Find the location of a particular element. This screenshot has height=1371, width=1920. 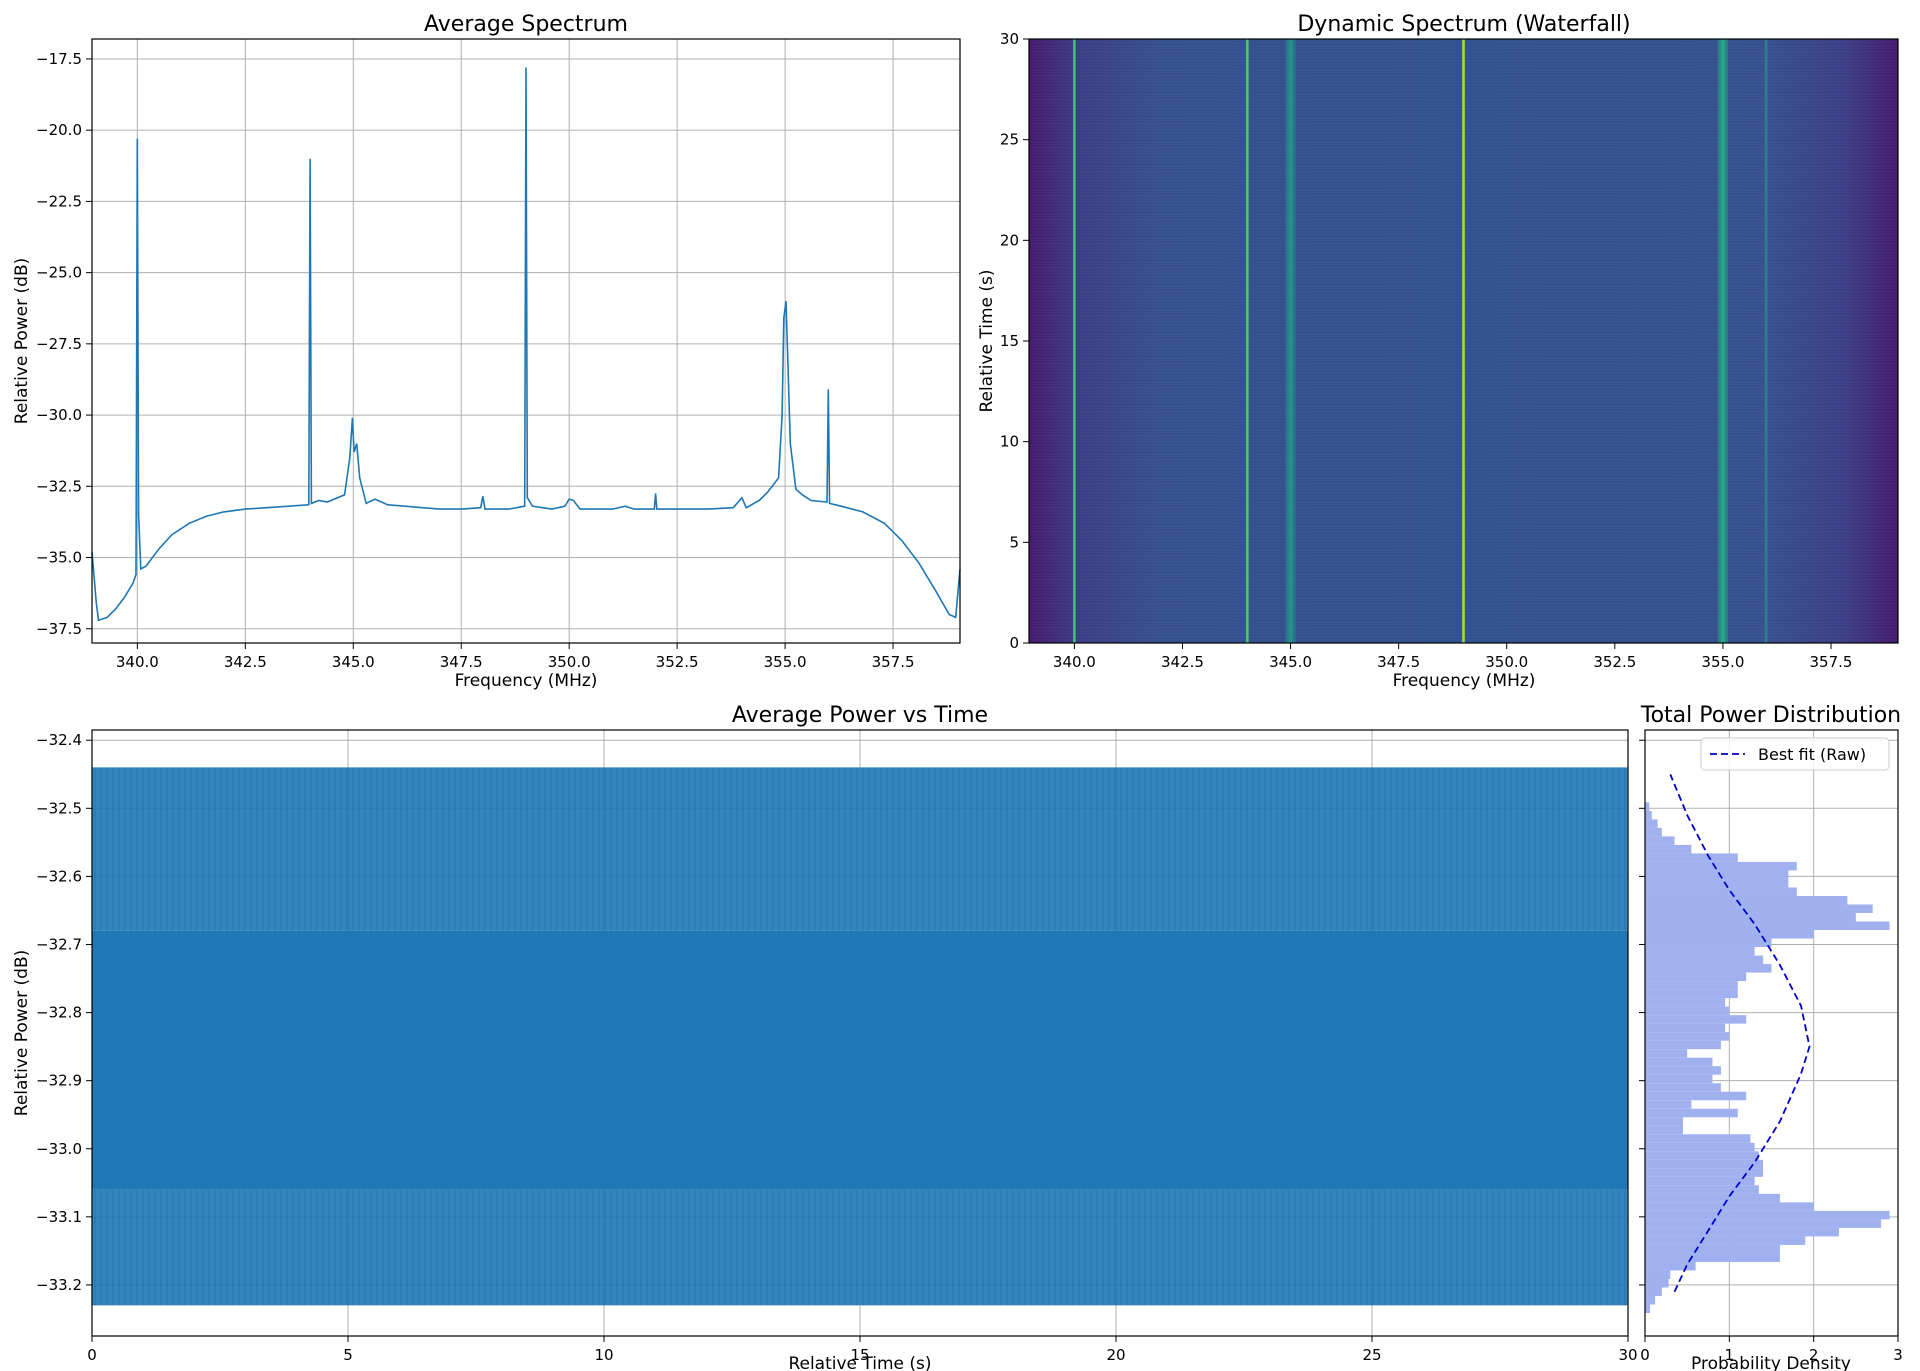

power-time-lower-spikes is located at coordinates (859, 1247).